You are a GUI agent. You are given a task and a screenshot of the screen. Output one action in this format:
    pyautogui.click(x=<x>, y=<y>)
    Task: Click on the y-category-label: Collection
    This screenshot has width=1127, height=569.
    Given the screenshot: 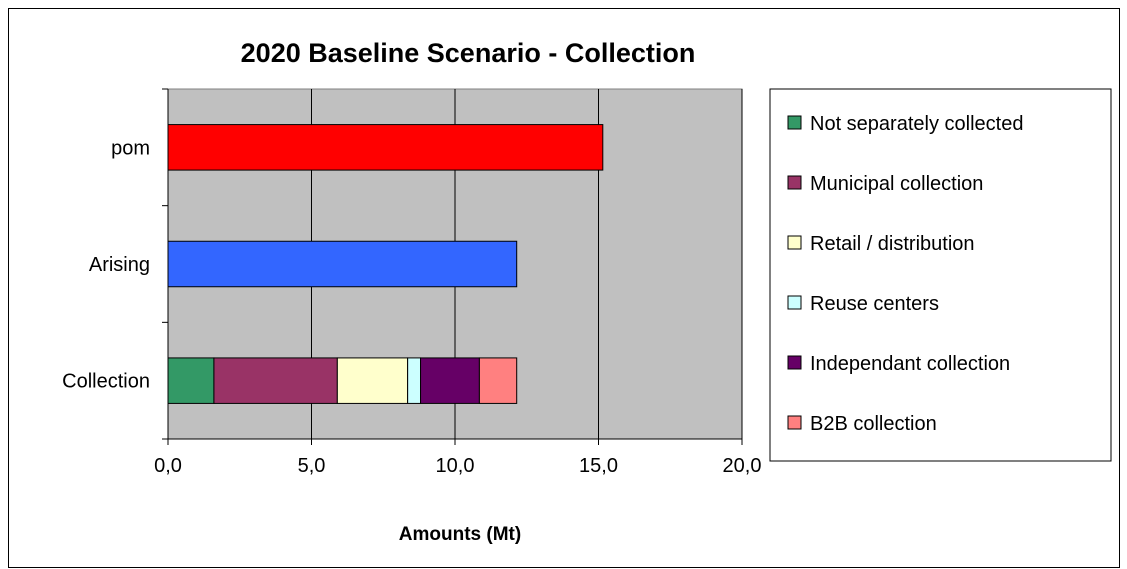 What is the action you would take?
    pyautogui.click(x=106, y=382)
    